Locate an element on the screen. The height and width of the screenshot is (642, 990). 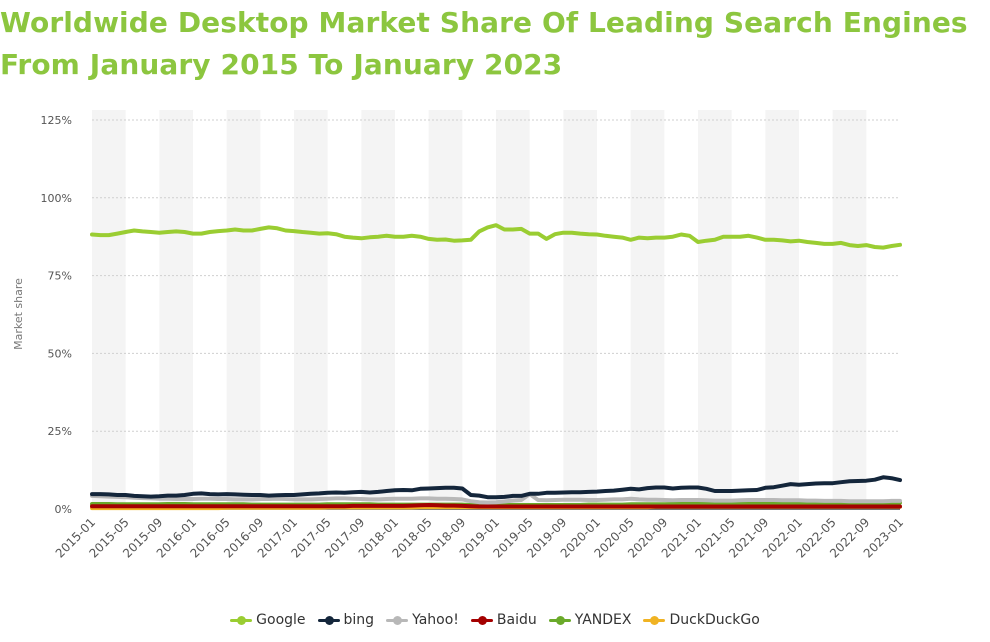
y-axis-ticks: 0% 25% 50% 75% 100% 125% is located at coordinates (56, 315).